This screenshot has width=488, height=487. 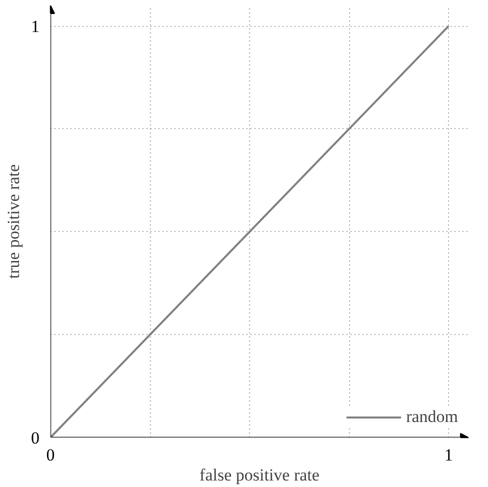 I want to click on y-axis-title: true positive rate, so click(x=13, y=221).